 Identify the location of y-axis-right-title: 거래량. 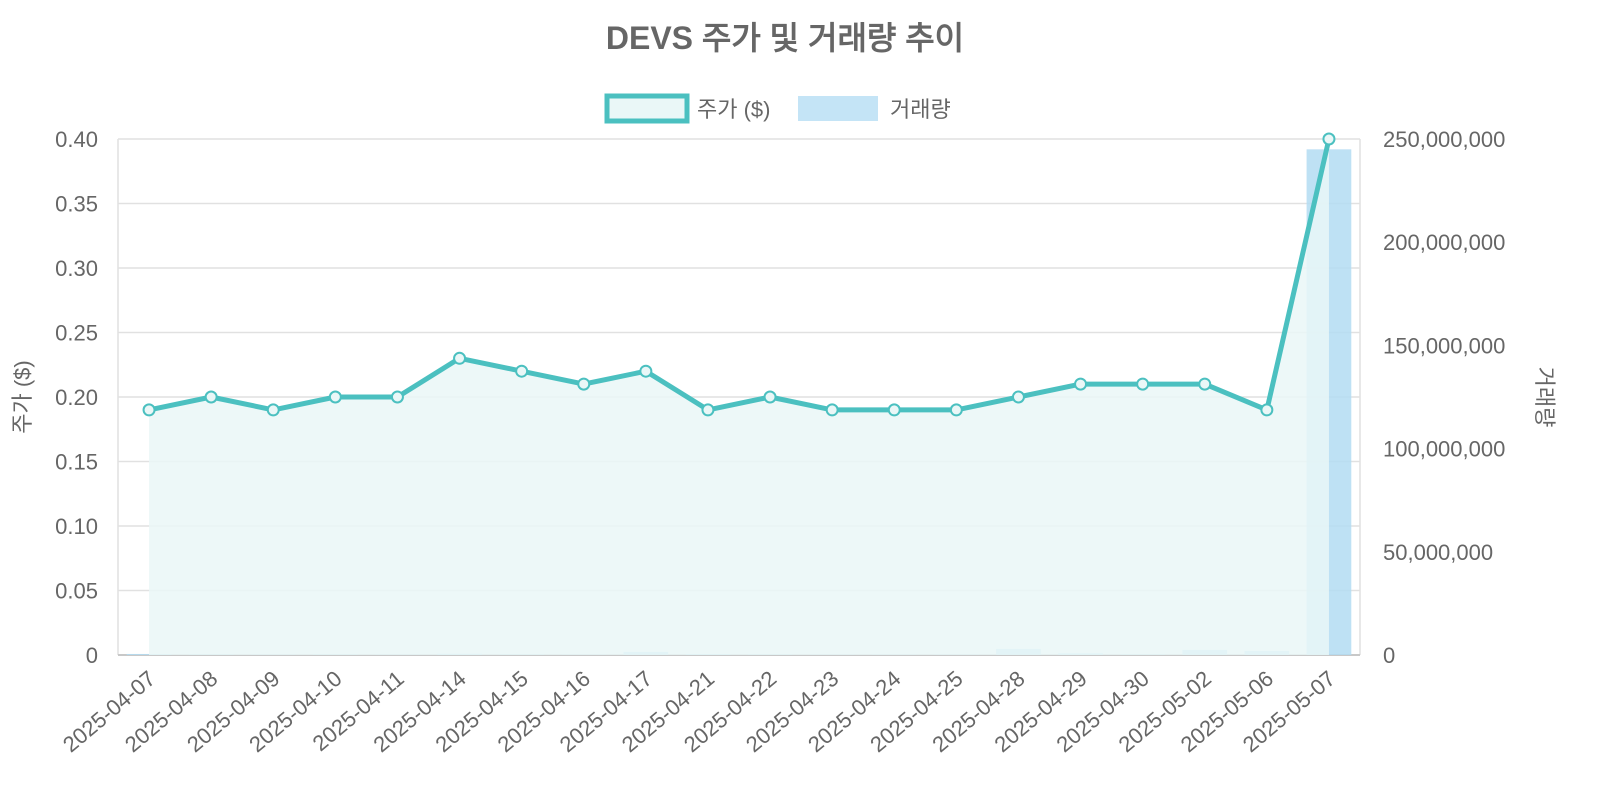
(1544, 397).